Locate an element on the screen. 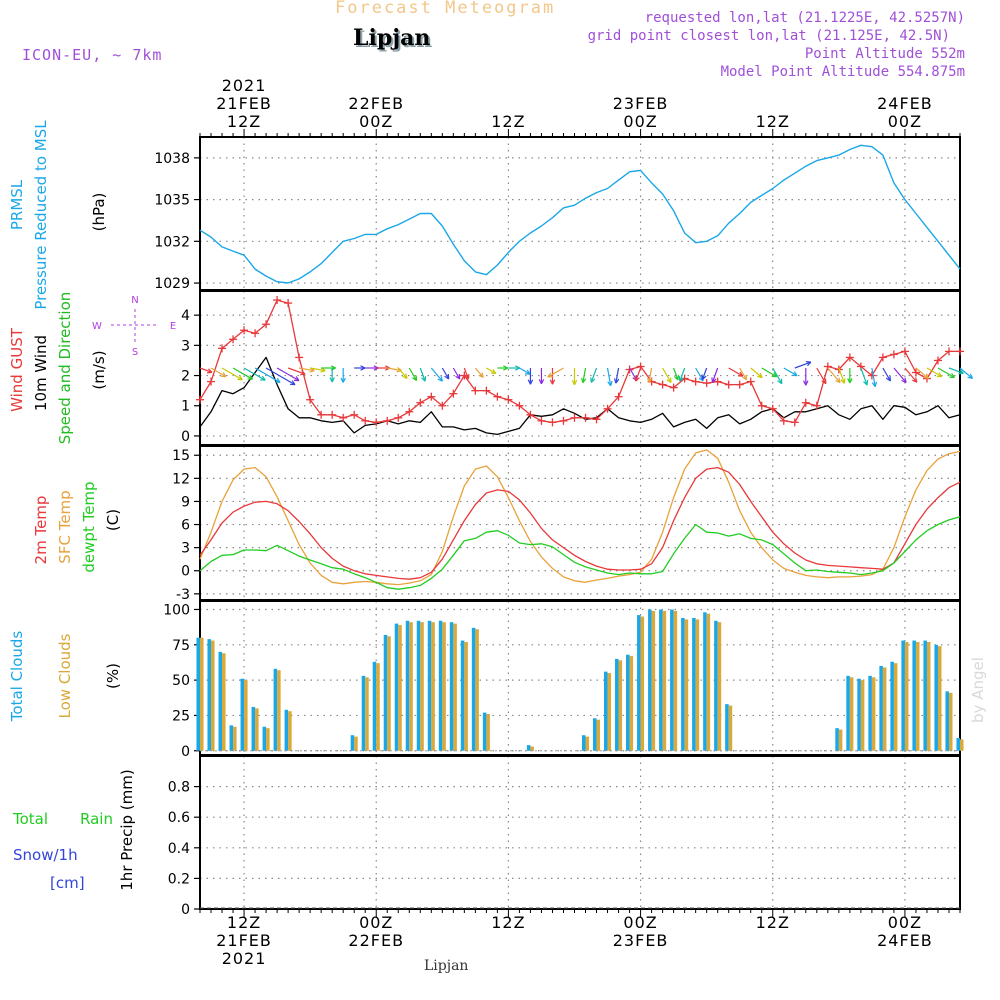 Image resolution: width=1000 pixels, height=1000 pixels. y-tick-label: 1 is located at coordinates (185, 407).